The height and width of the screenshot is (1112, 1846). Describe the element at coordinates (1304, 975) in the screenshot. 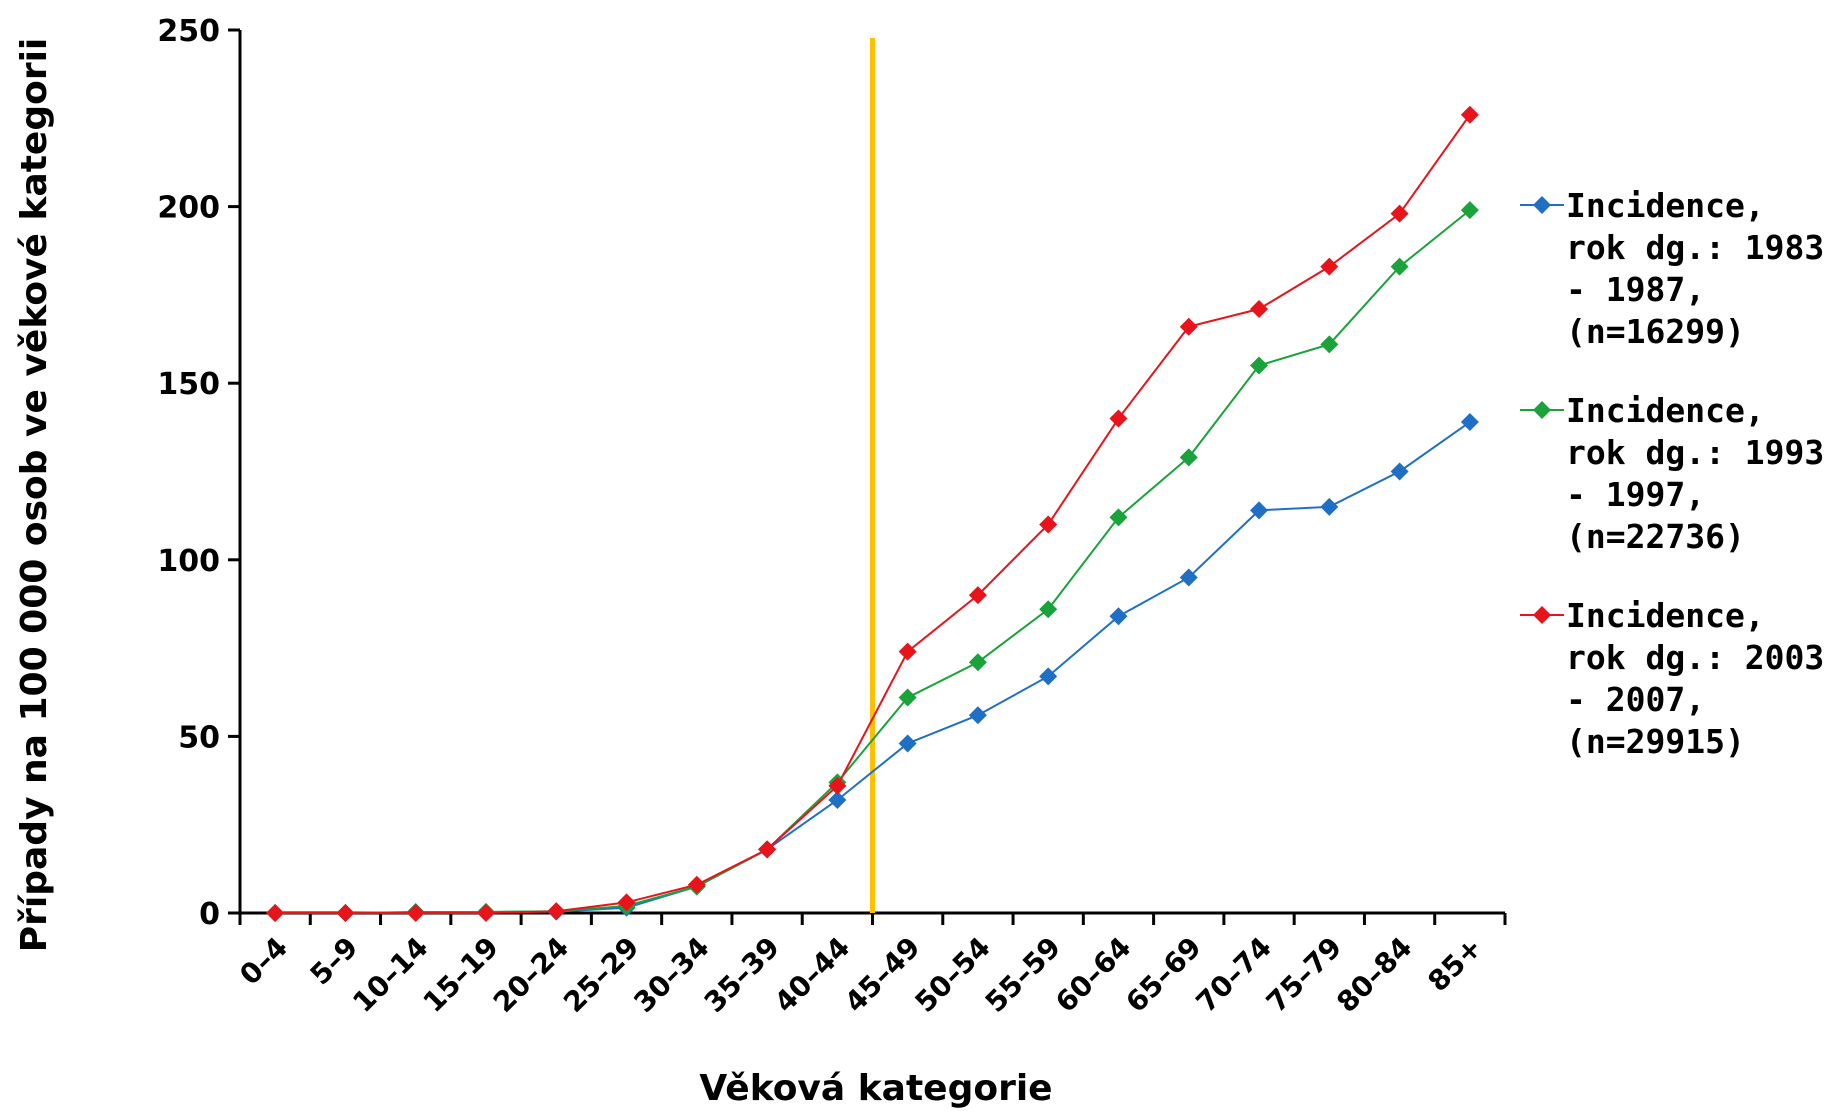

I see `x-tick-label: 75–79` at that location.